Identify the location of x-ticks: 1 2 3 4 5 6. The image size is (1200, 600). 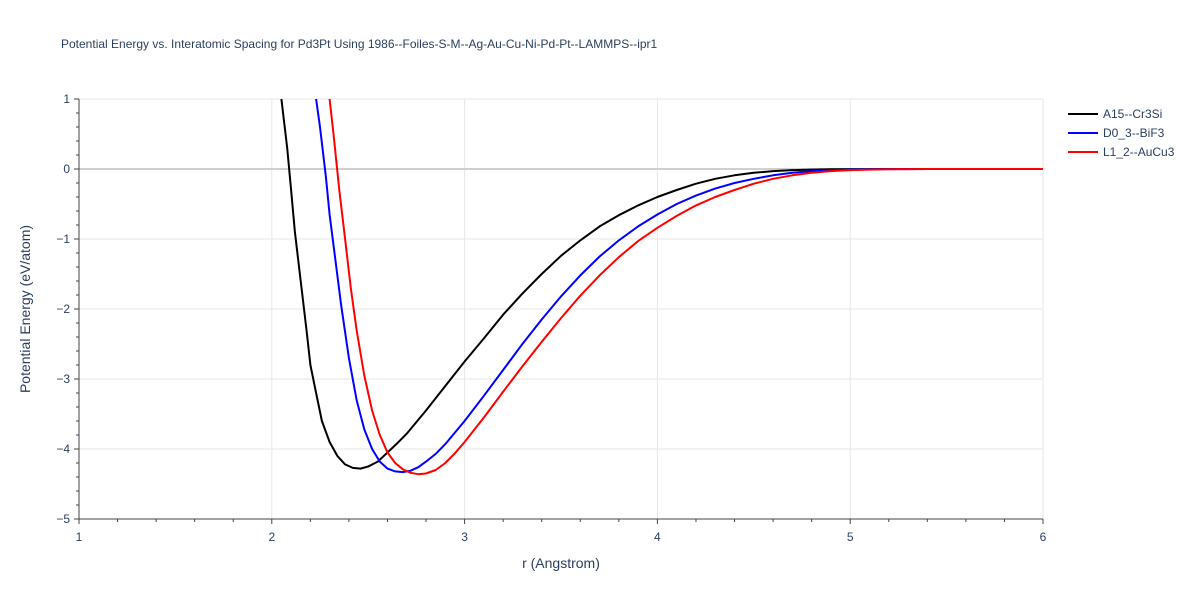
(561, 531).